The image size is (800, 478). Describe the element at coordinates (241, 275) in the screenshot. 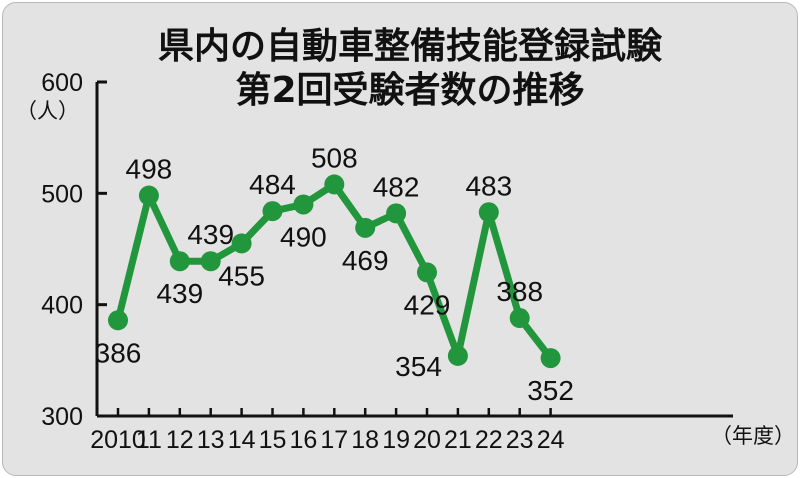

I see `data-label: 455` at that location.